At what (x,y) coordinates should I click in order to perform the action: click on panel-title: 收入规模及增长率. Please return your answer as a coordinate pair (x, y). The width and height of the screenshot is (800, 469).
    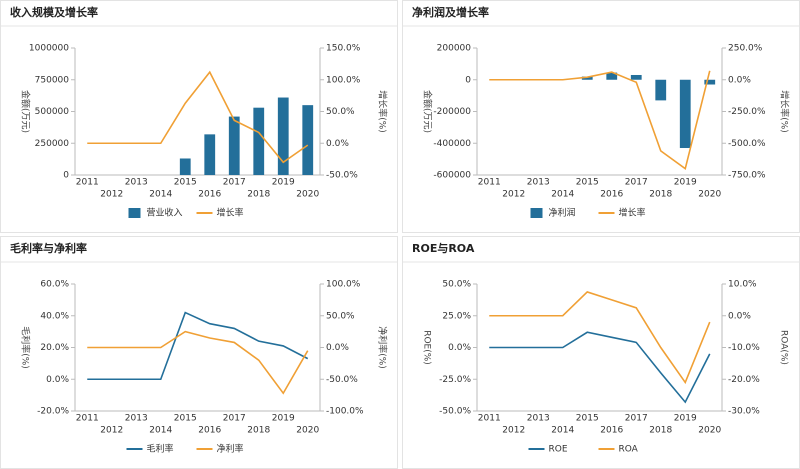
    Looking at the image, I should click on (54, 12).